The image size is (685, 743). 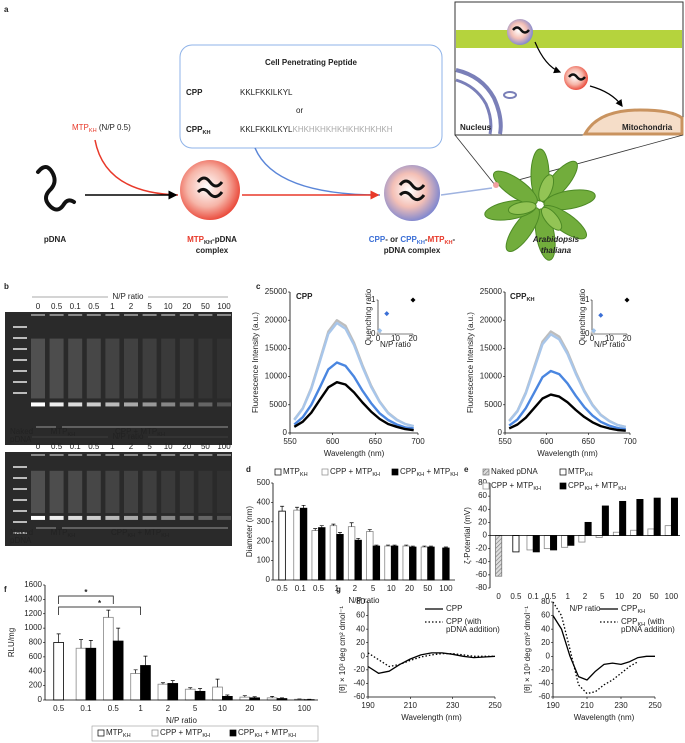 I want to click on label: CPPKH, so click(x=198, y=130).